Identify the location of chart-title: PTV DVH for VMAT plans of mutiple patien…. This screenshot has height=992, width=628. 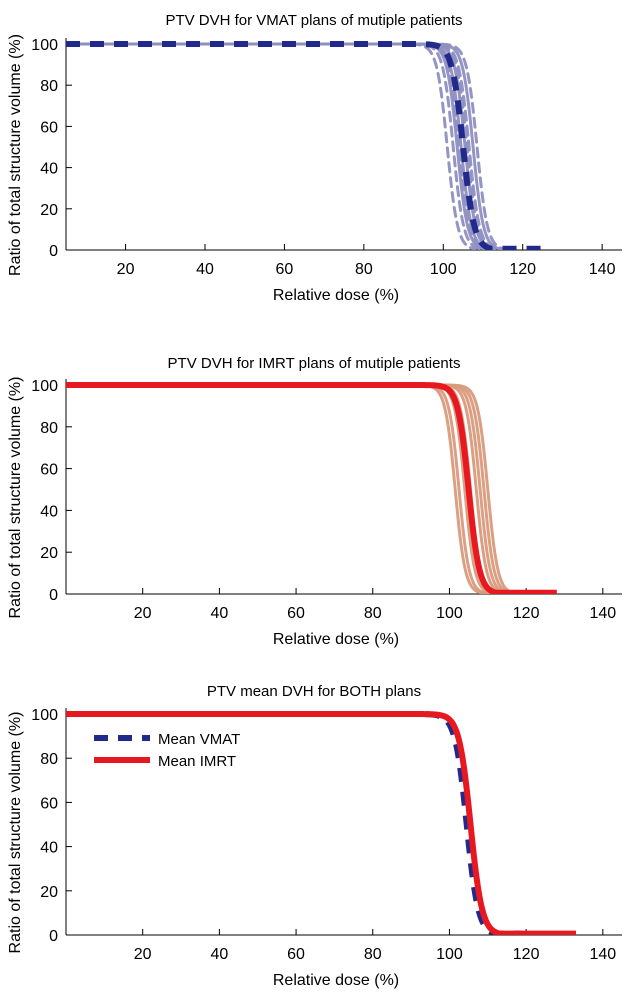
(313, 20).